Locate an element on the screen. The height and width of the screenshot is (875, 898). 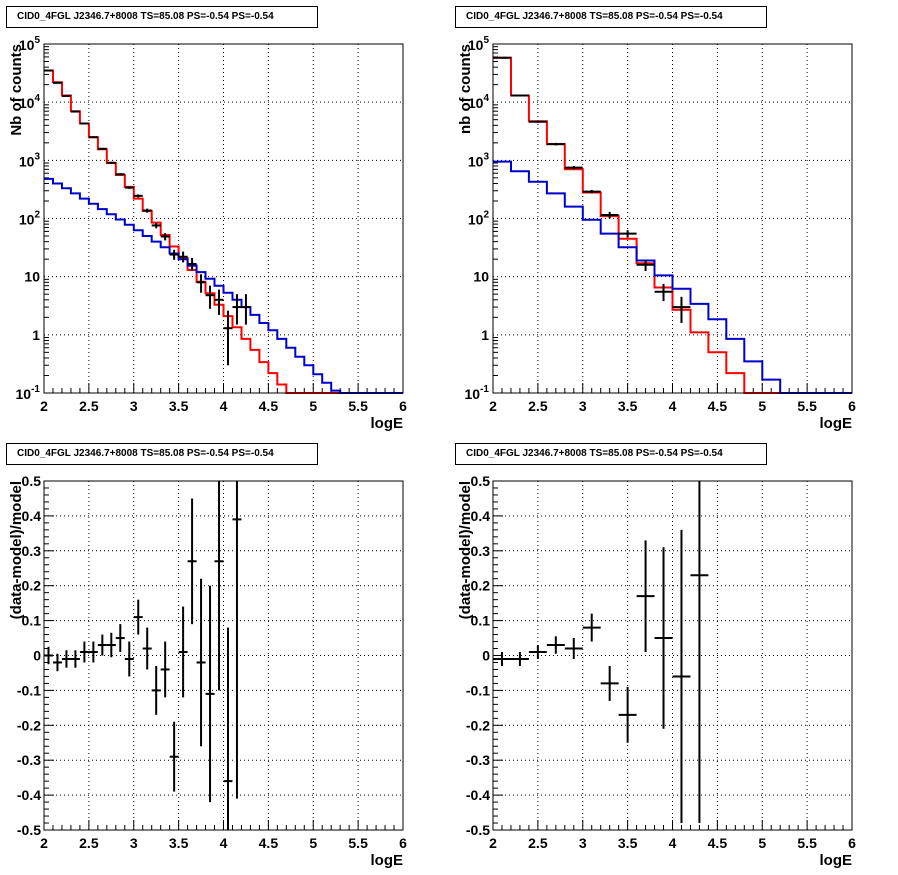
y-axis-title: Nb of counts is located at coordinates (16, 90).